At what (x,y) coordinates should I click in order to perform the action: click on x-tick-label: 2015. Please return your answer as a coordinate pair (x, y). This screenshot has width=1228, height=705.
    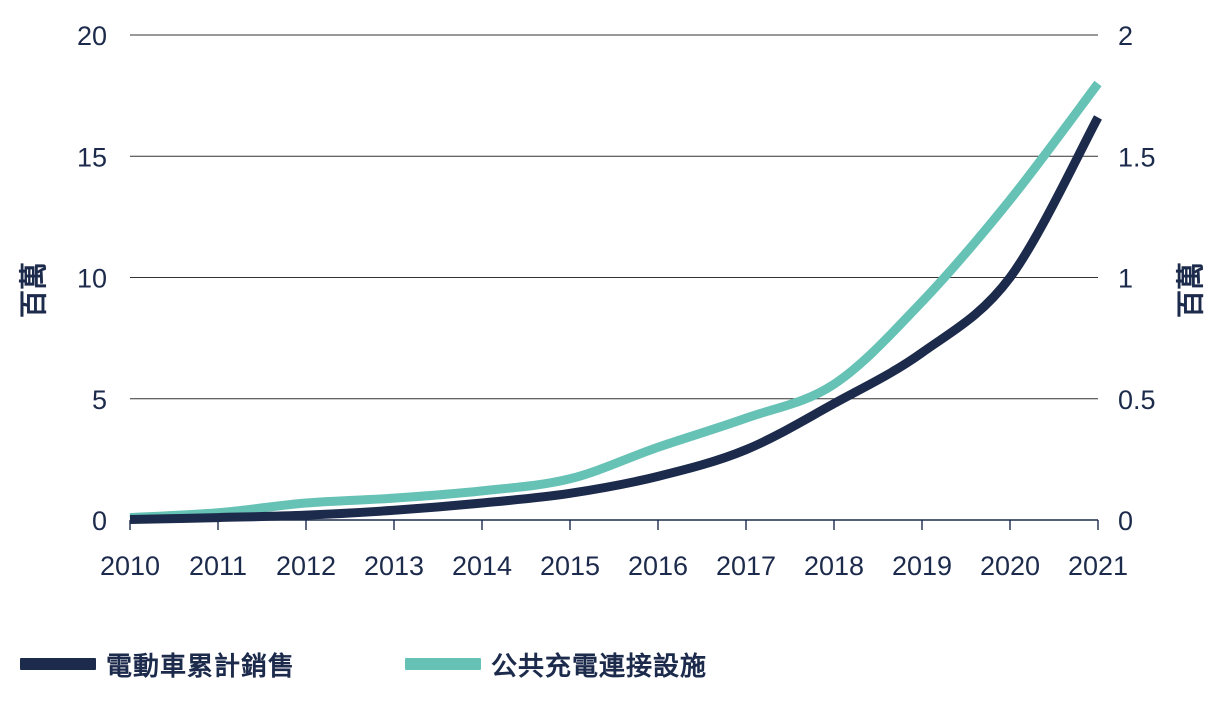
    Looking at the image, I should click on (570, 566).